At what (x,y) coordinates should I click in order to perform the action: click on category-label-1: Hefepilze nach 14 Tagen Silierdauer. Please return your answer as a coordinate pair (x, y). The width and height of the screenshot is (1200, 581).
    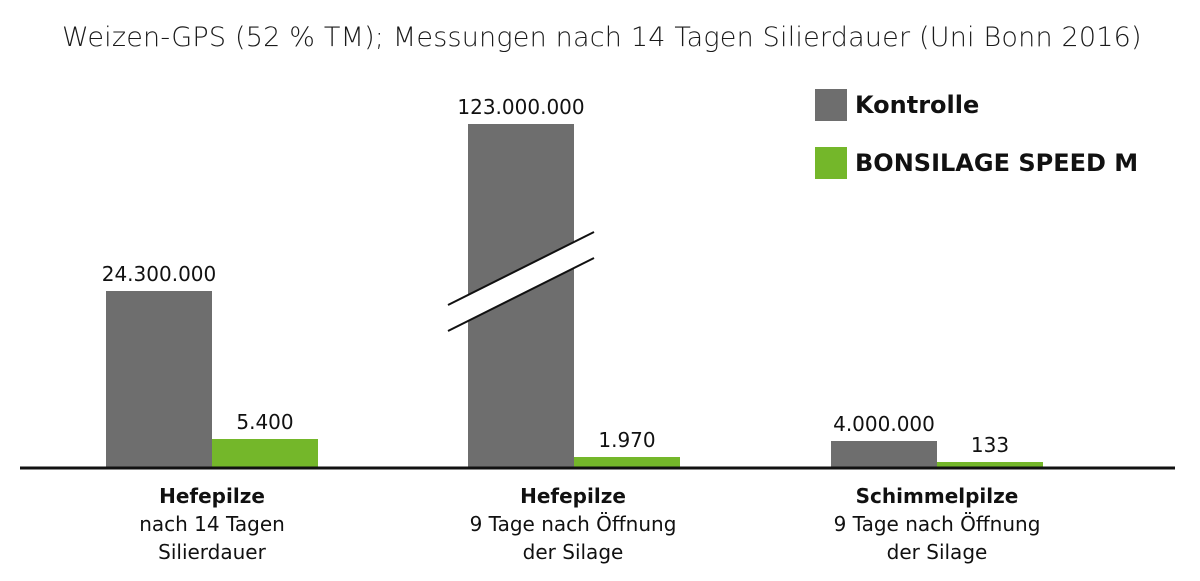
    Looking at the image, I should click on (212, 524).